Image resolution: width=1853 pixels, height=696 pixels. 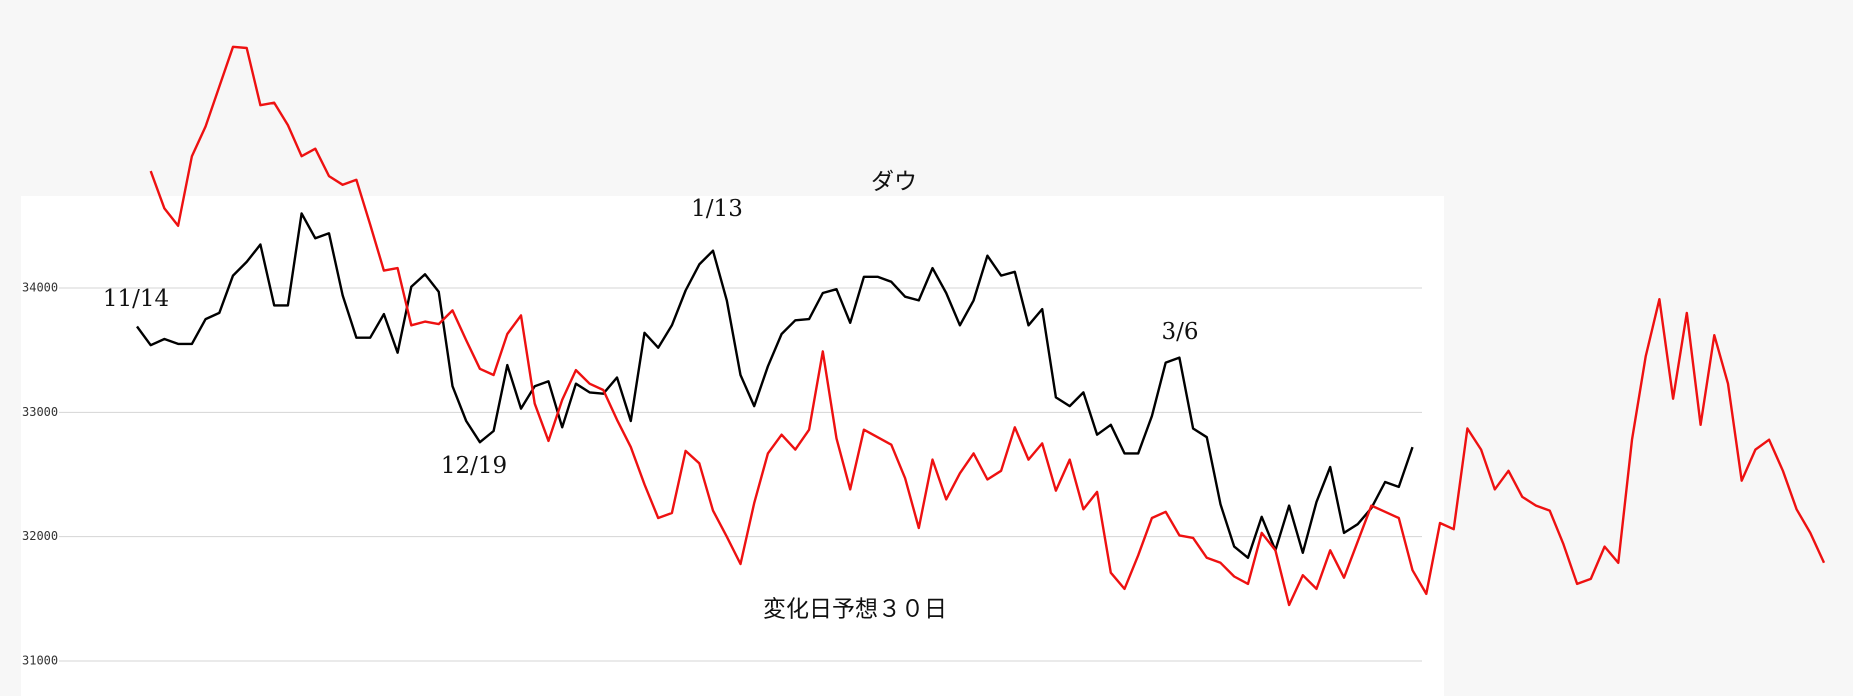 I want to click on y-tick-label: 34000, so click(x=40, y=288).